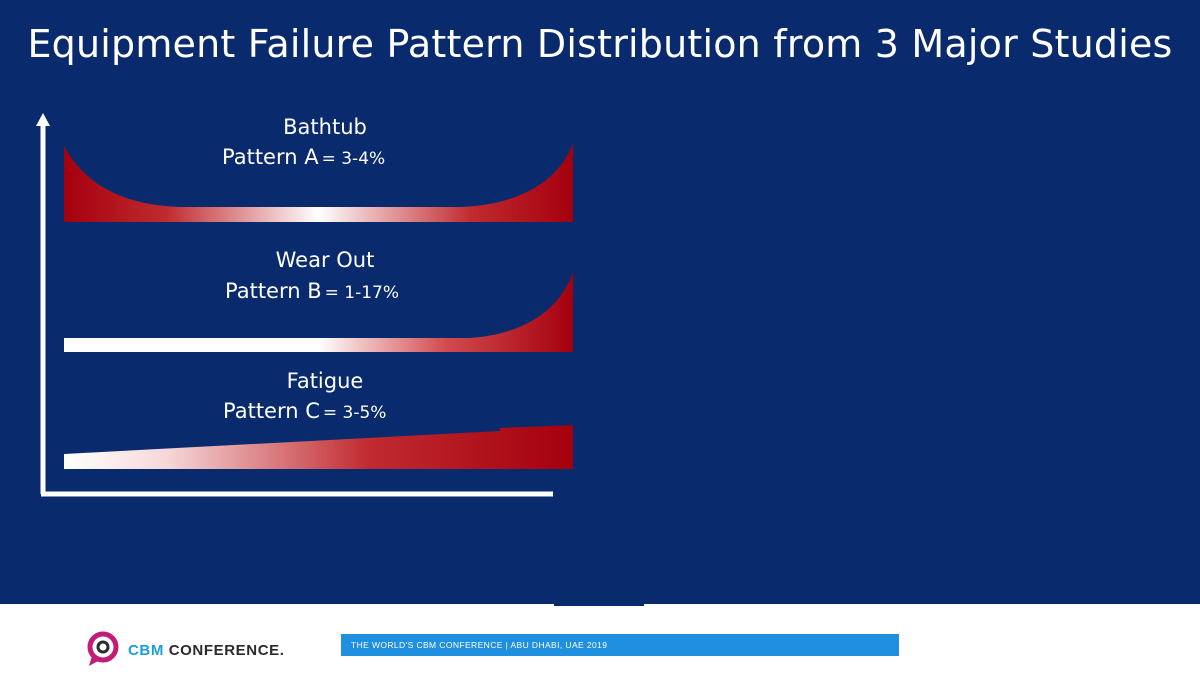 The height and width of the screenshot is (674, 1200). I want to click on pattern-a-curve, so click(318, 182).